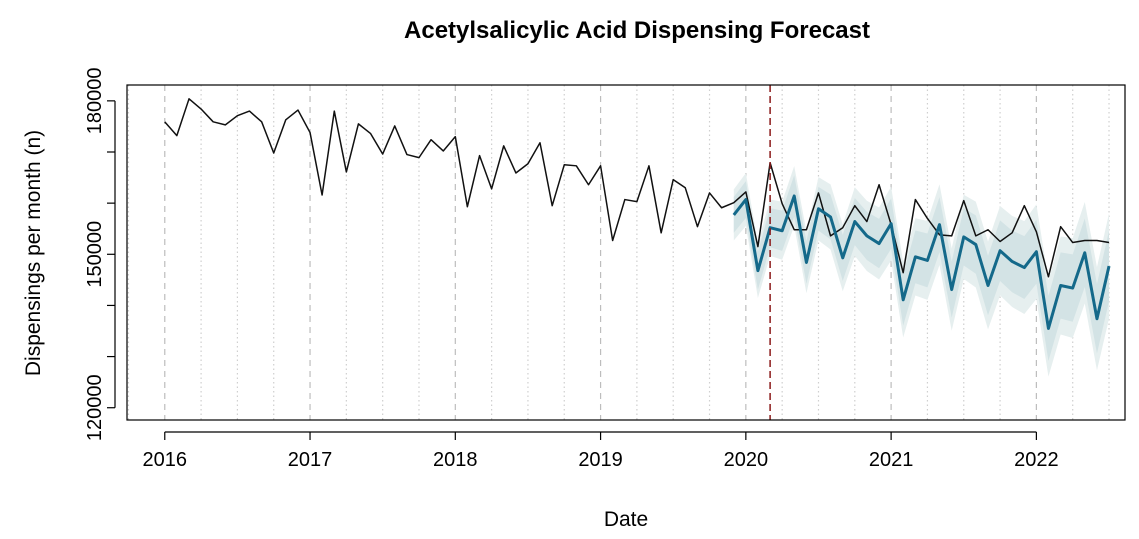 Image resolution: width=1139 pixels, height=539 pixels. What do you see at coordinates (95, 407) in the screenshot?
I see `y-tick-label: 120000` at bounding box center [95, 407].